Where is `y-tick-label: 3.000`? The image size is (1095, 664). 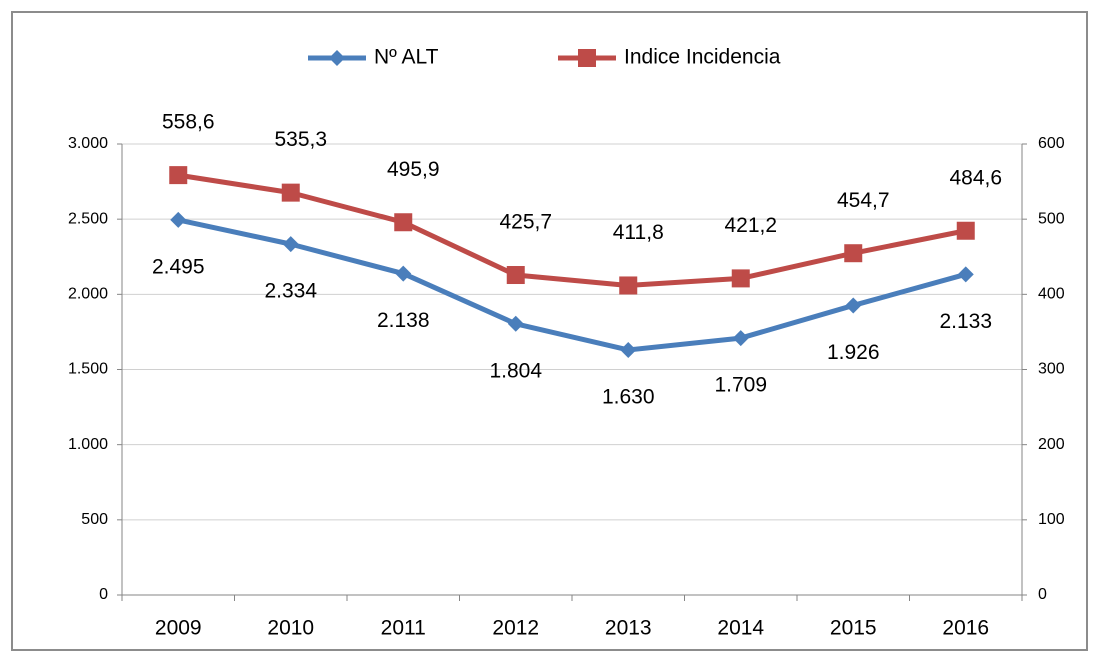
y-tick-label: 3.000 is located at coordinates (88, 143).